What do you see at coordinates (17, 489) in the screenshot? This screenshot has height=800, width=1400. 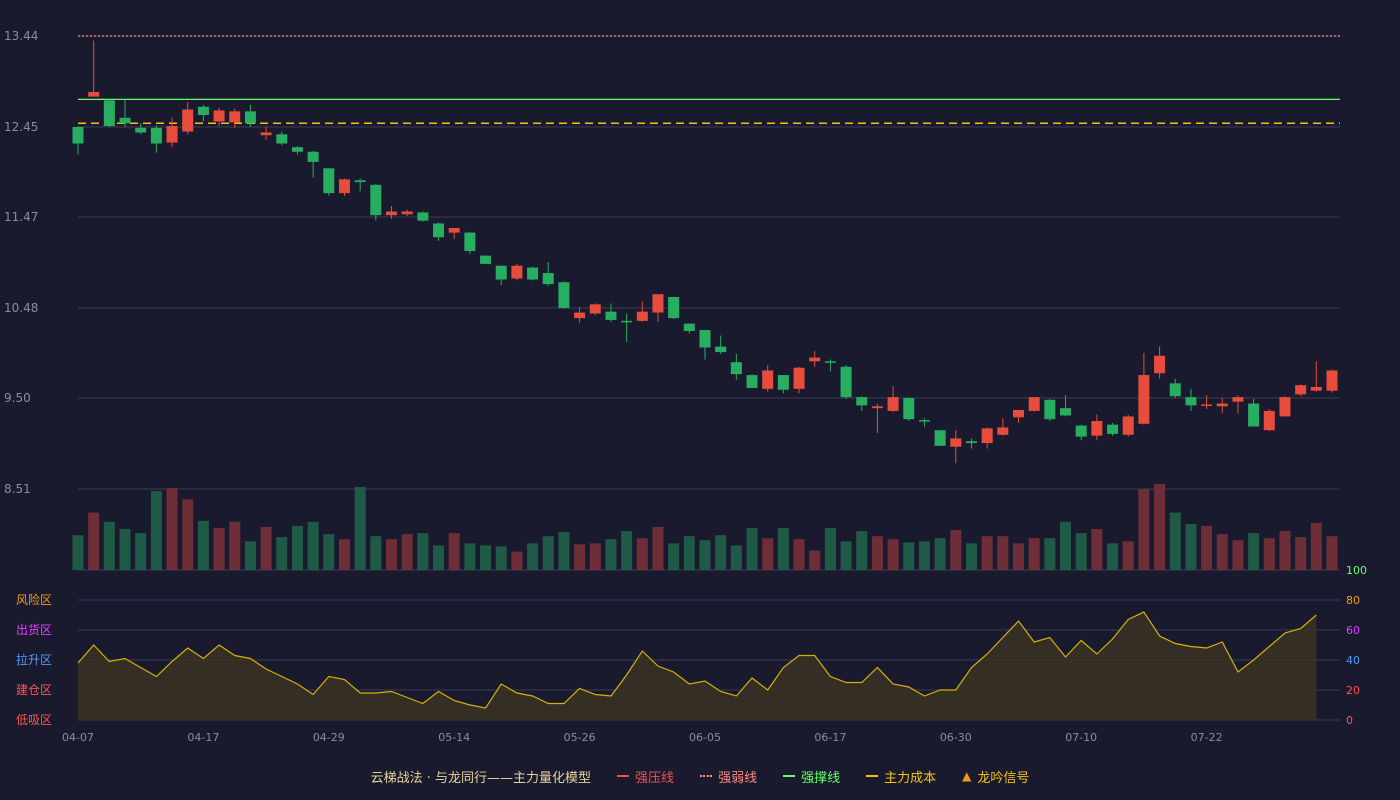 I see `price-tick-label: 8.51` at bounding box center [17, 489].